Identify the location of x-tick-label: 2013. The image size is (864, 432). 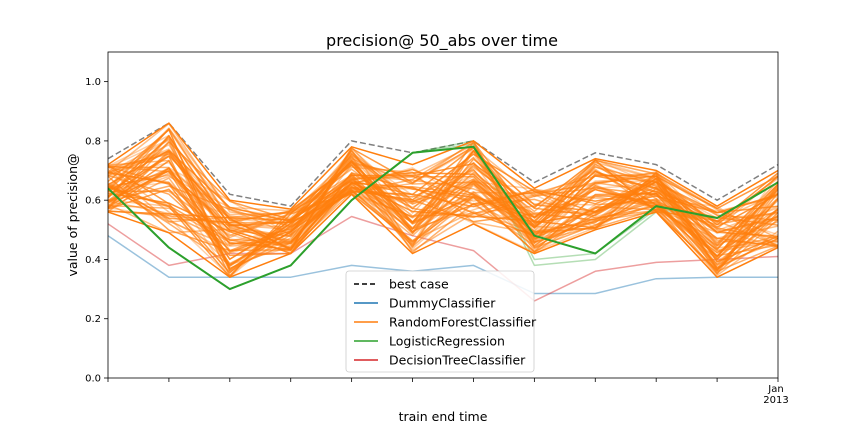
(775, 400).